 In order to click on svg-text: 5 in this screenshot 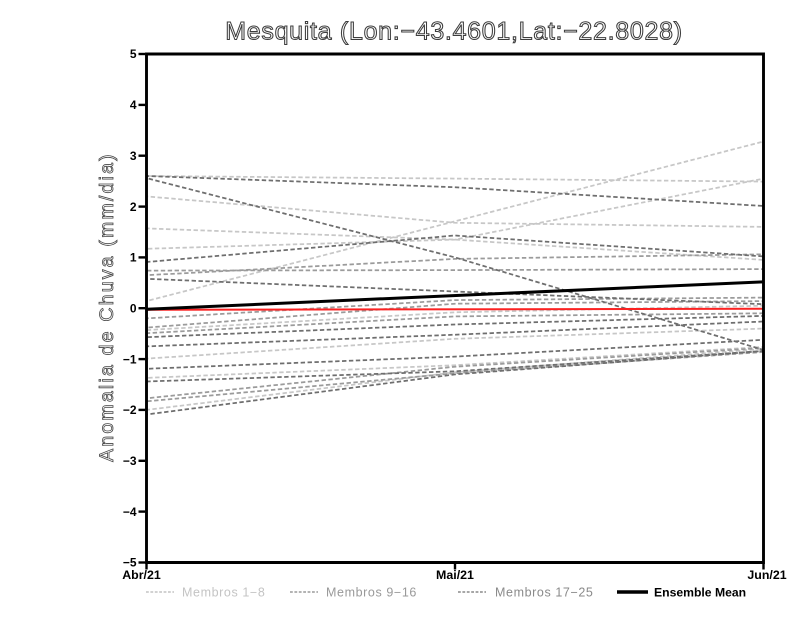, I will do `click(133, 54)`.